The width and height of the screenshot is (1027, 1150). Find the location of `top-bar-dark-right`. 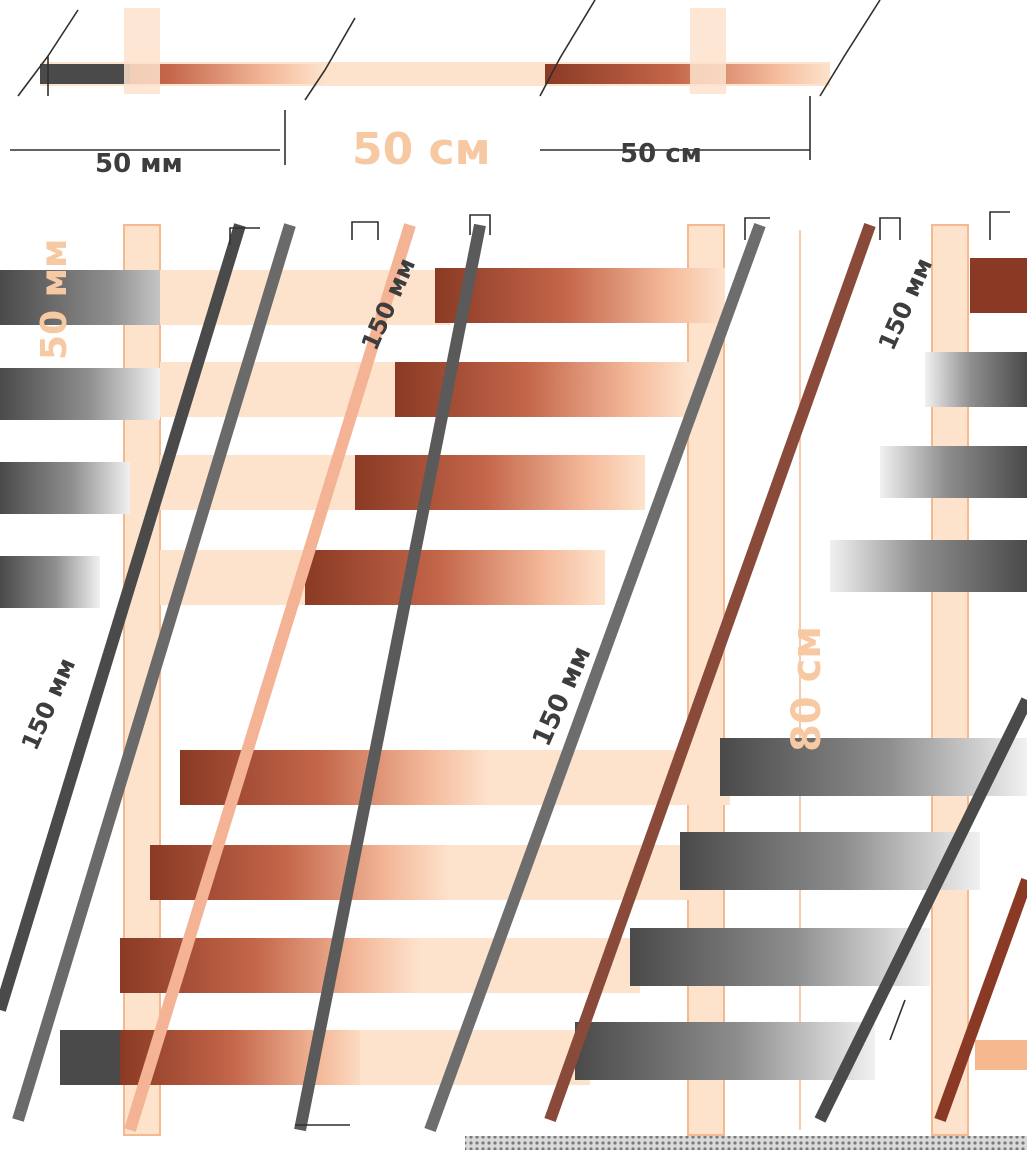

top-bar-dark-right is located at coordinates (687, 74).